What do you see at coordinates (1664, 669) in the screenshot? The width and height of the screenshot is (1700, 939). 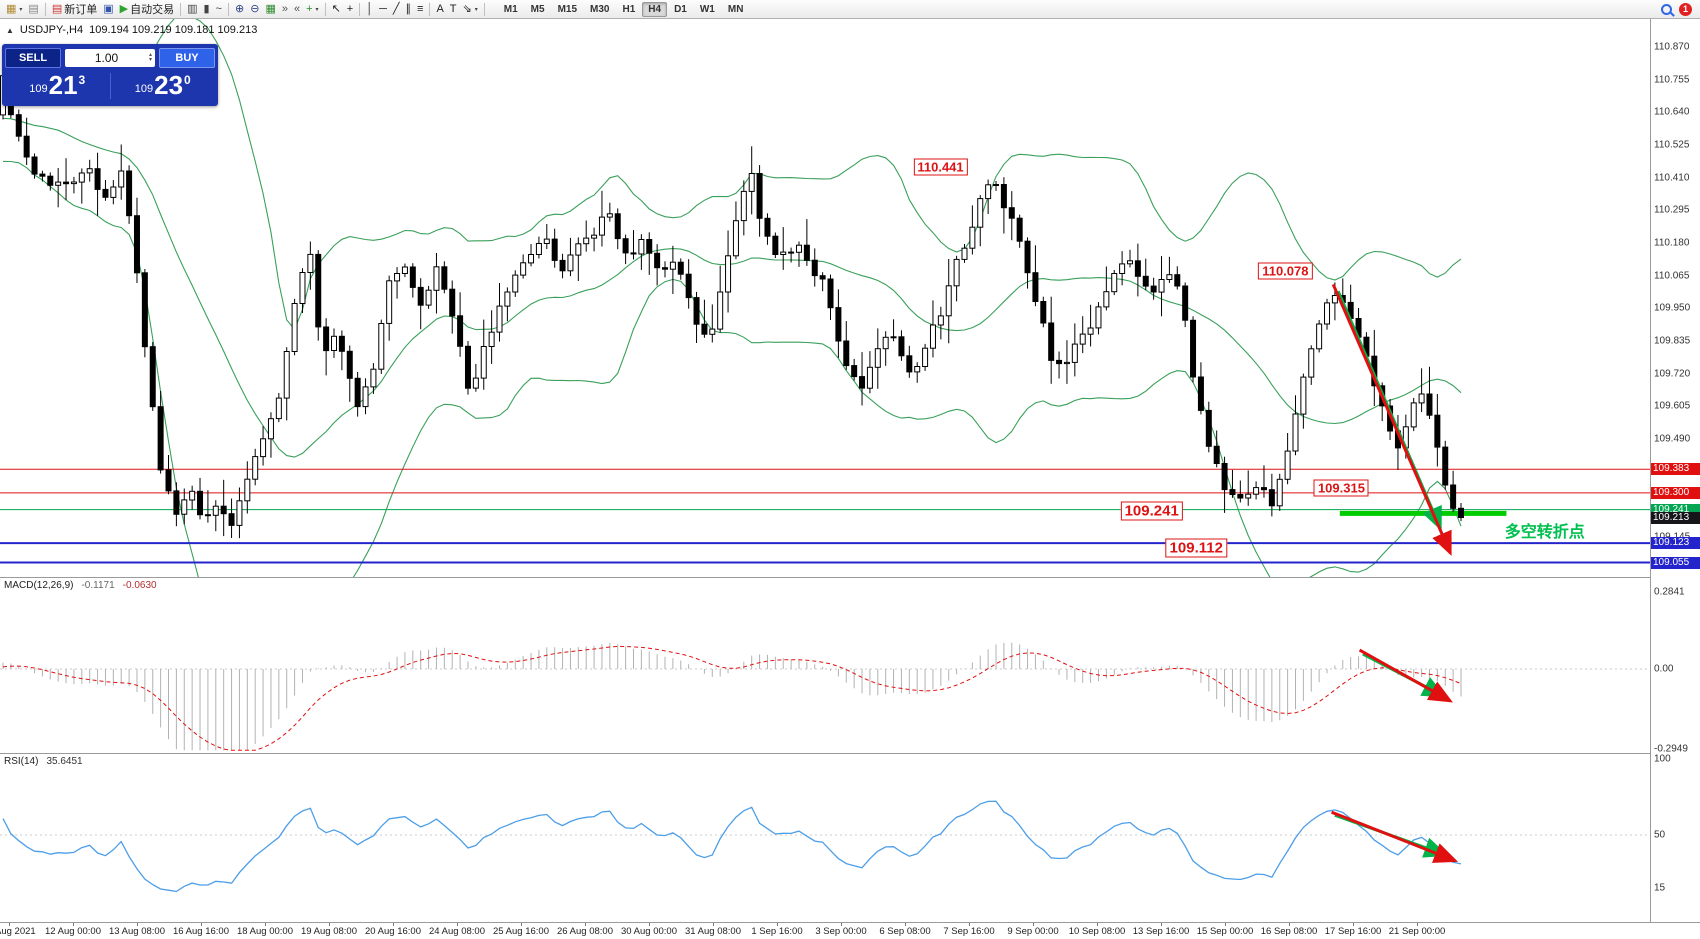 I see `macd-tick-0.00: 0.00` at bounding box center [1664, 669].